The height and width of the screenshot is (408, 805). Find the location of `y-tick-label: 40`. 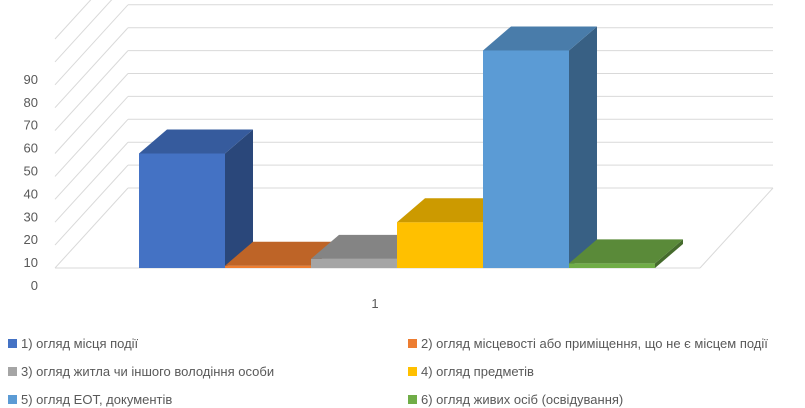

y-tick-label: 40 is located at coordinates (31, 193).